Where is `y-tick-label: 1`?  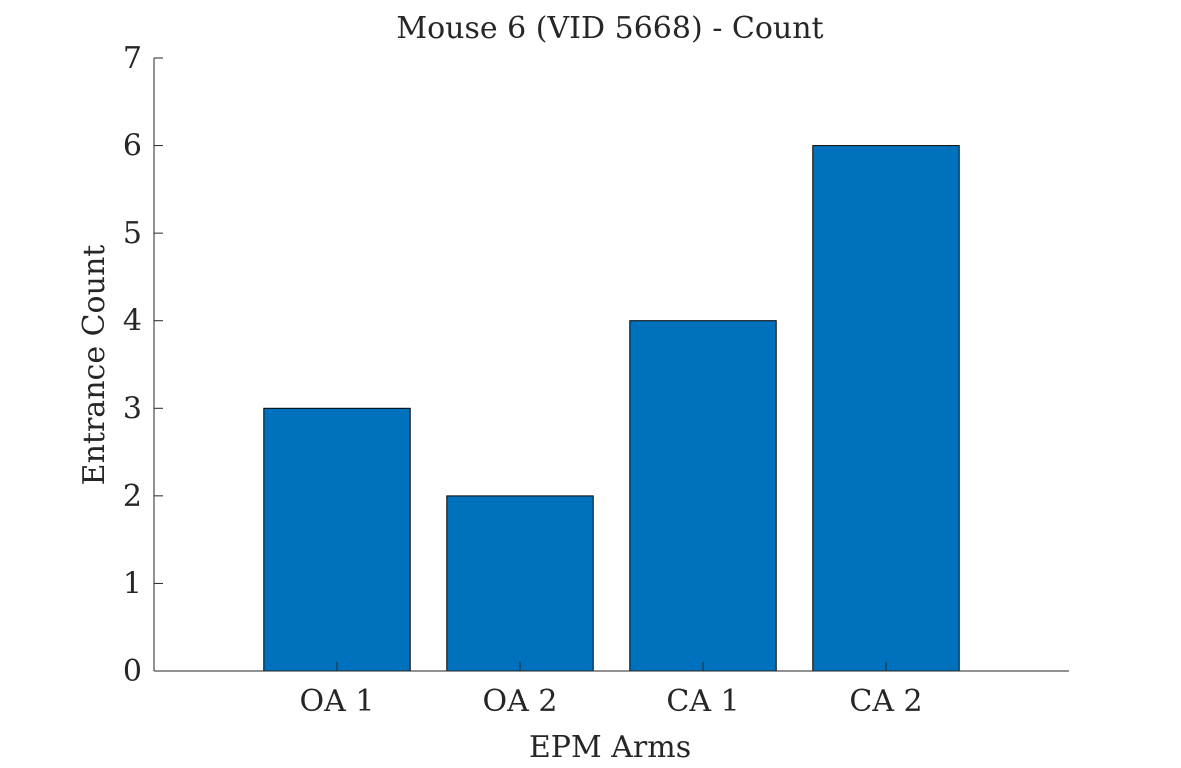
y-tick-label: 1 is located at coordinates (132, 583).